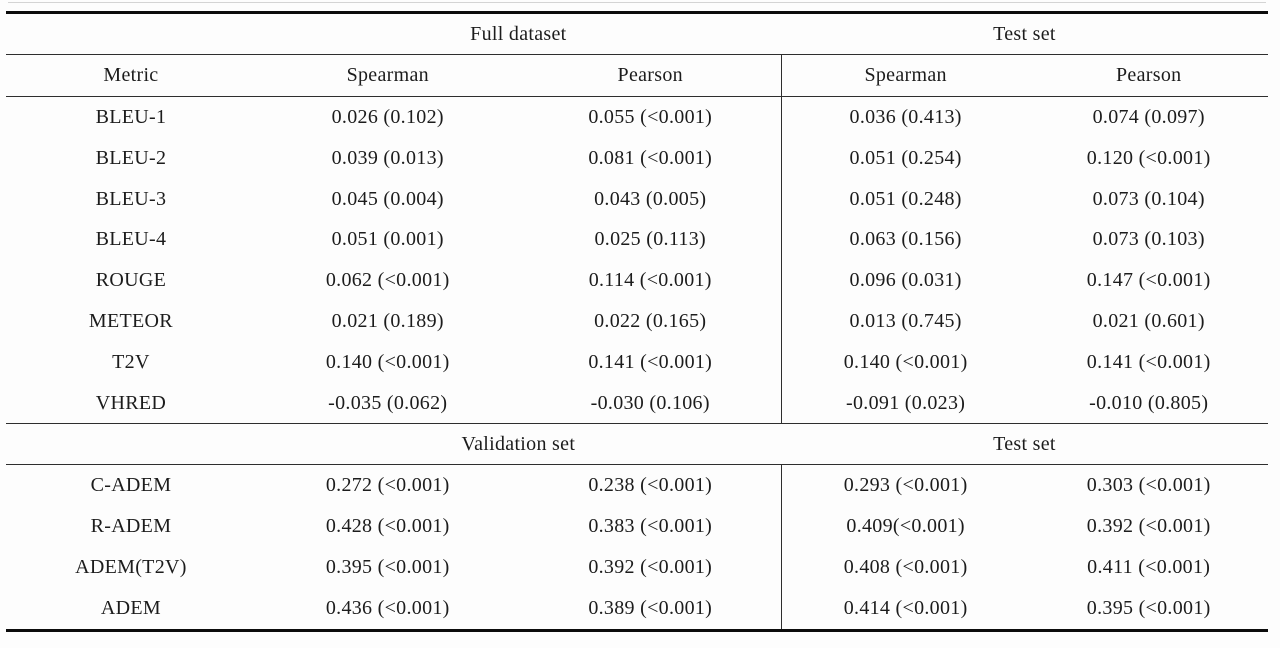 The width and height of the screenshot is (1280, 648). Describe the element at coordinates (650, 607) in the screenshot. I see `value-cell: 0.389 (<0.001)` at that location.